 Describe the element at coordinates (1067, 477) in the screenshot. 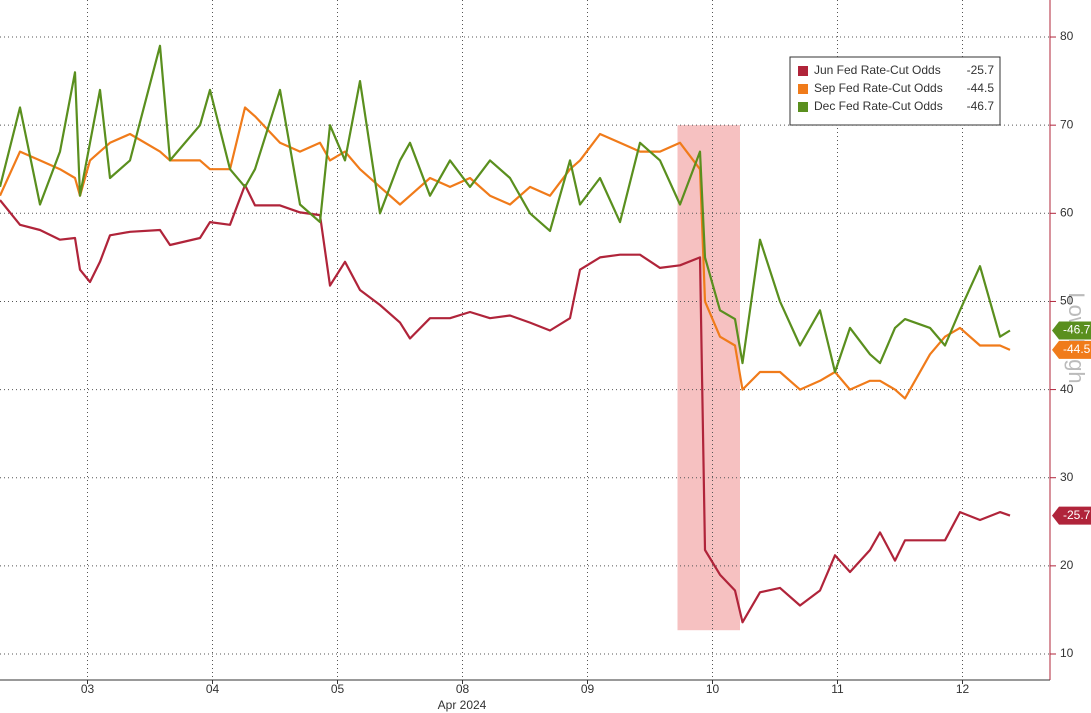

I see `y-tick-label: 30` at that location.